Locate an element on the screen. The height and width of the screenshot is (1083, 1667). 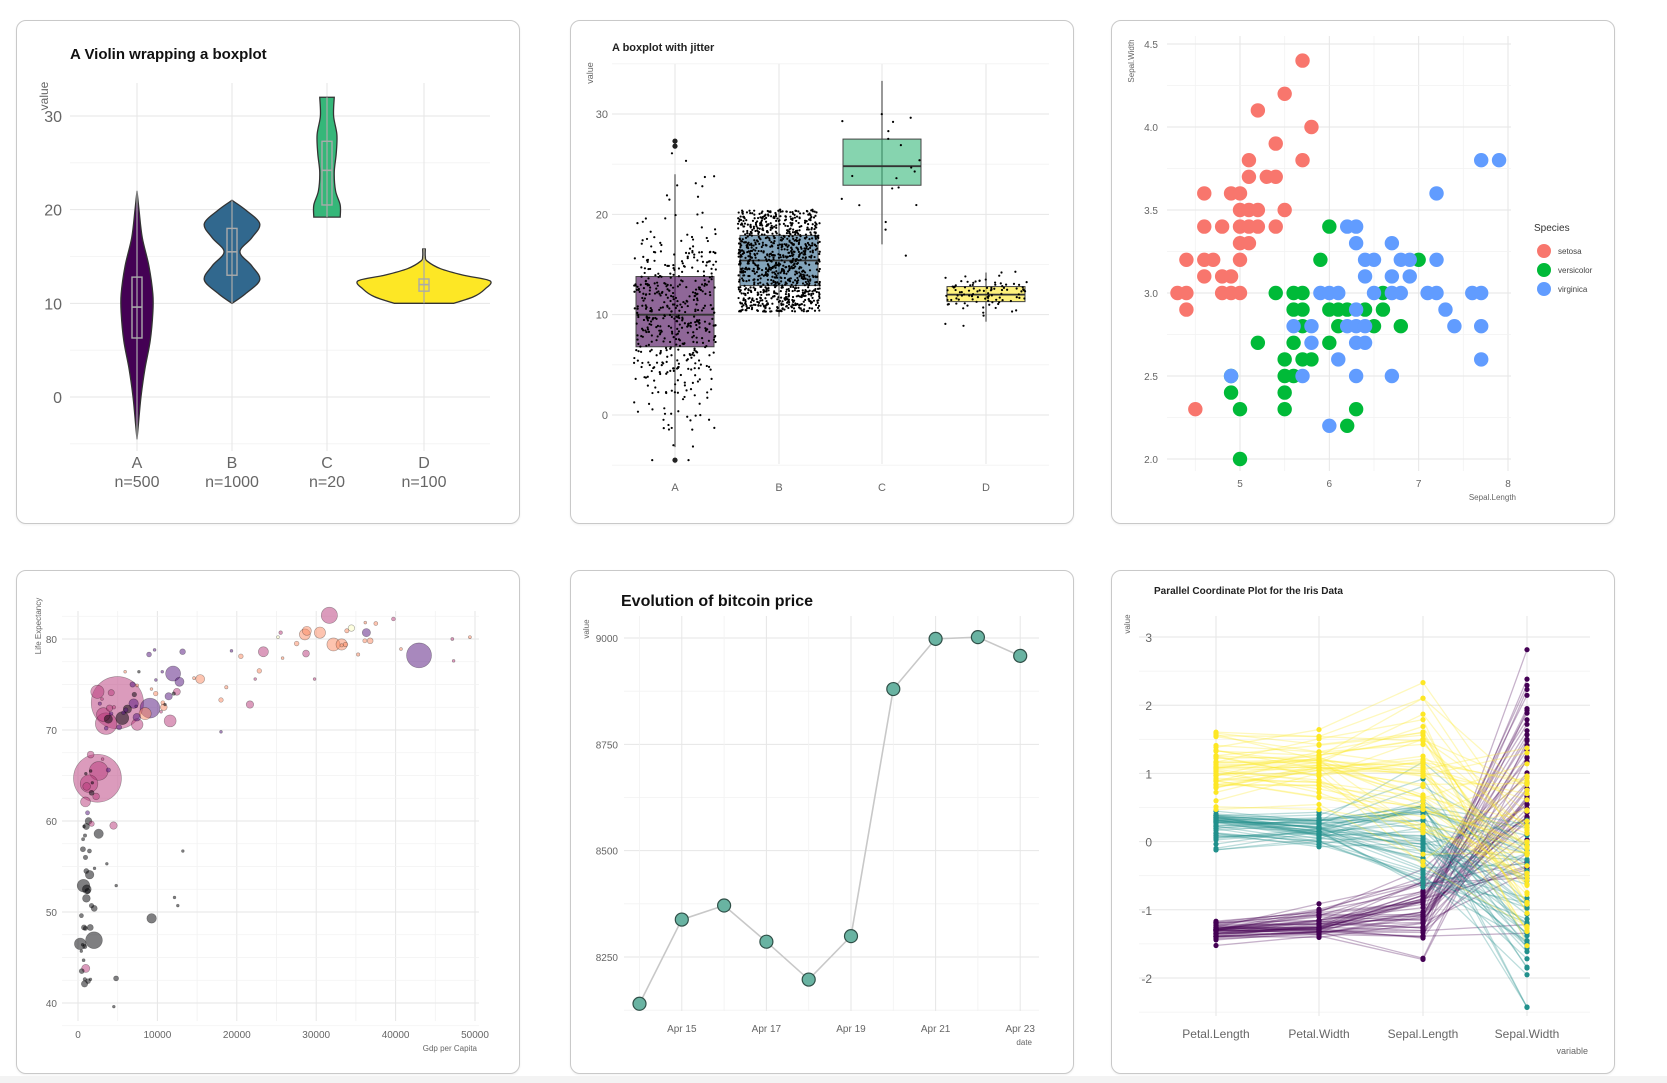
y-tick-label: 10 is located at coordinates (602, 316).